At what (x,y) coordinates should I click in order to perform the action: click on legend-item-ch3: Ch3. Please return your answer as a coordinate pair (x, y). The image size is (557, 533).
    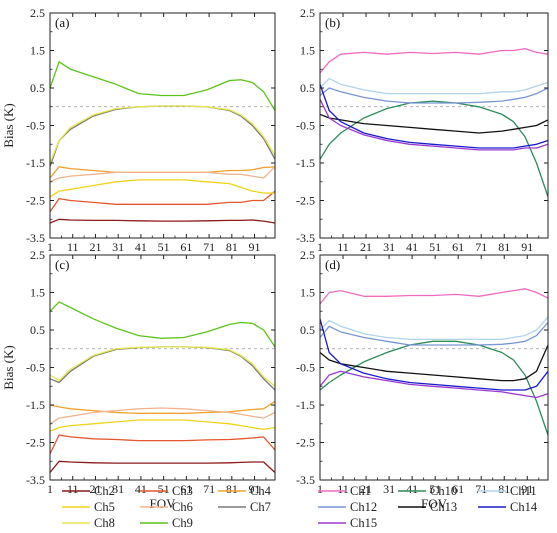
    Looking at the image, I should click on (166, 491).